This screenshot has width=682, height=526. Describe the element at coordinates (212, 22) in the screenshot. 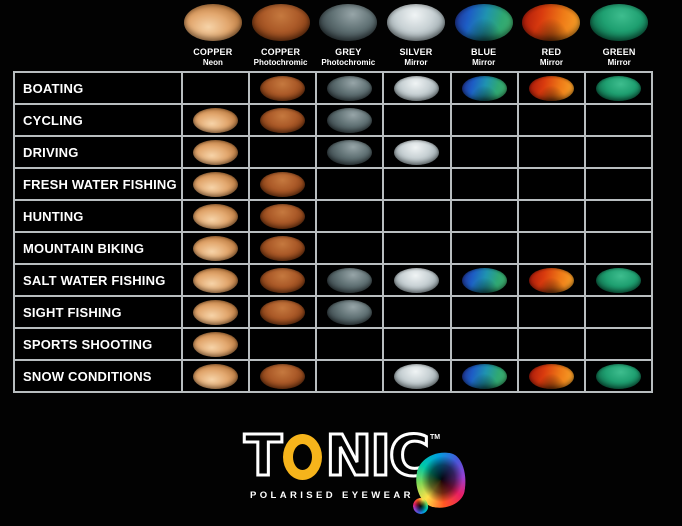

I see `copper-neon-lens-icon` at that location.